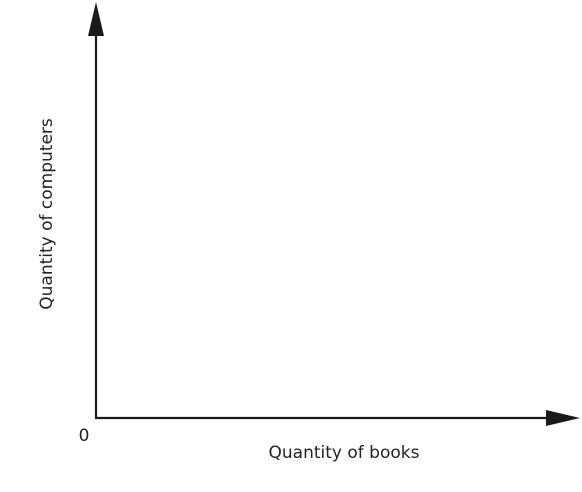 This screenshot has width=582, height=492. Describe the element at coordinates (344, 453) in the screenshot. I see `x-axis-label: Quantity of books` at that location.